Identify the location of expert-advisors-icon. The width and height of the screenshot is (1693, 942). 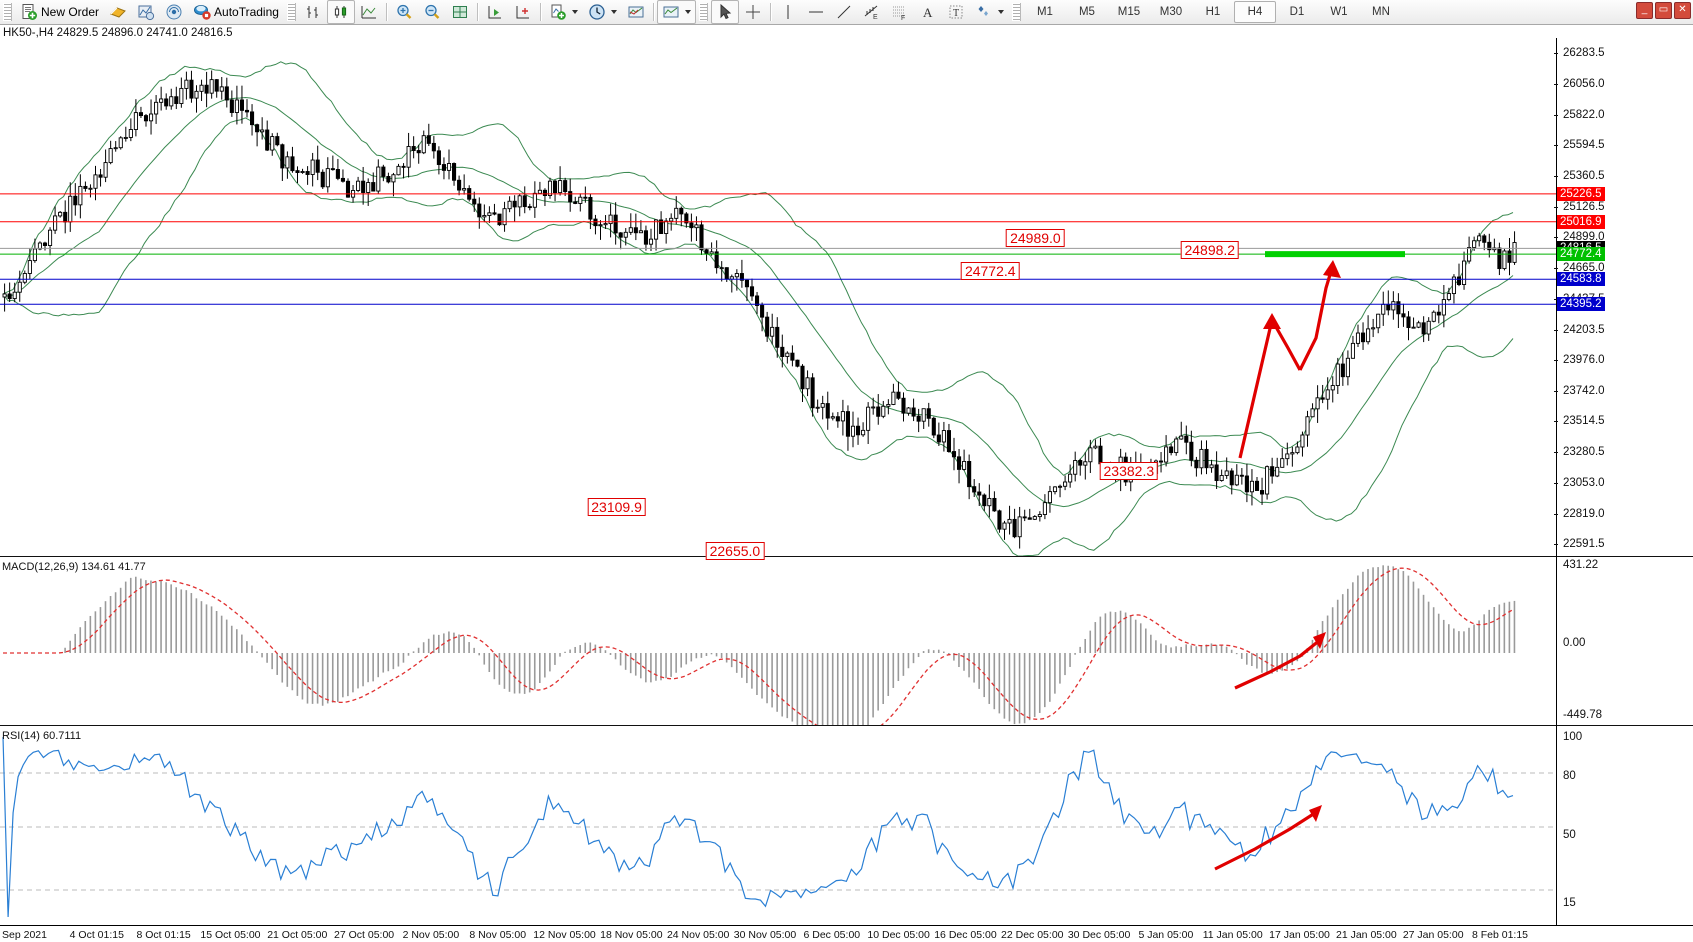
(118, 12).